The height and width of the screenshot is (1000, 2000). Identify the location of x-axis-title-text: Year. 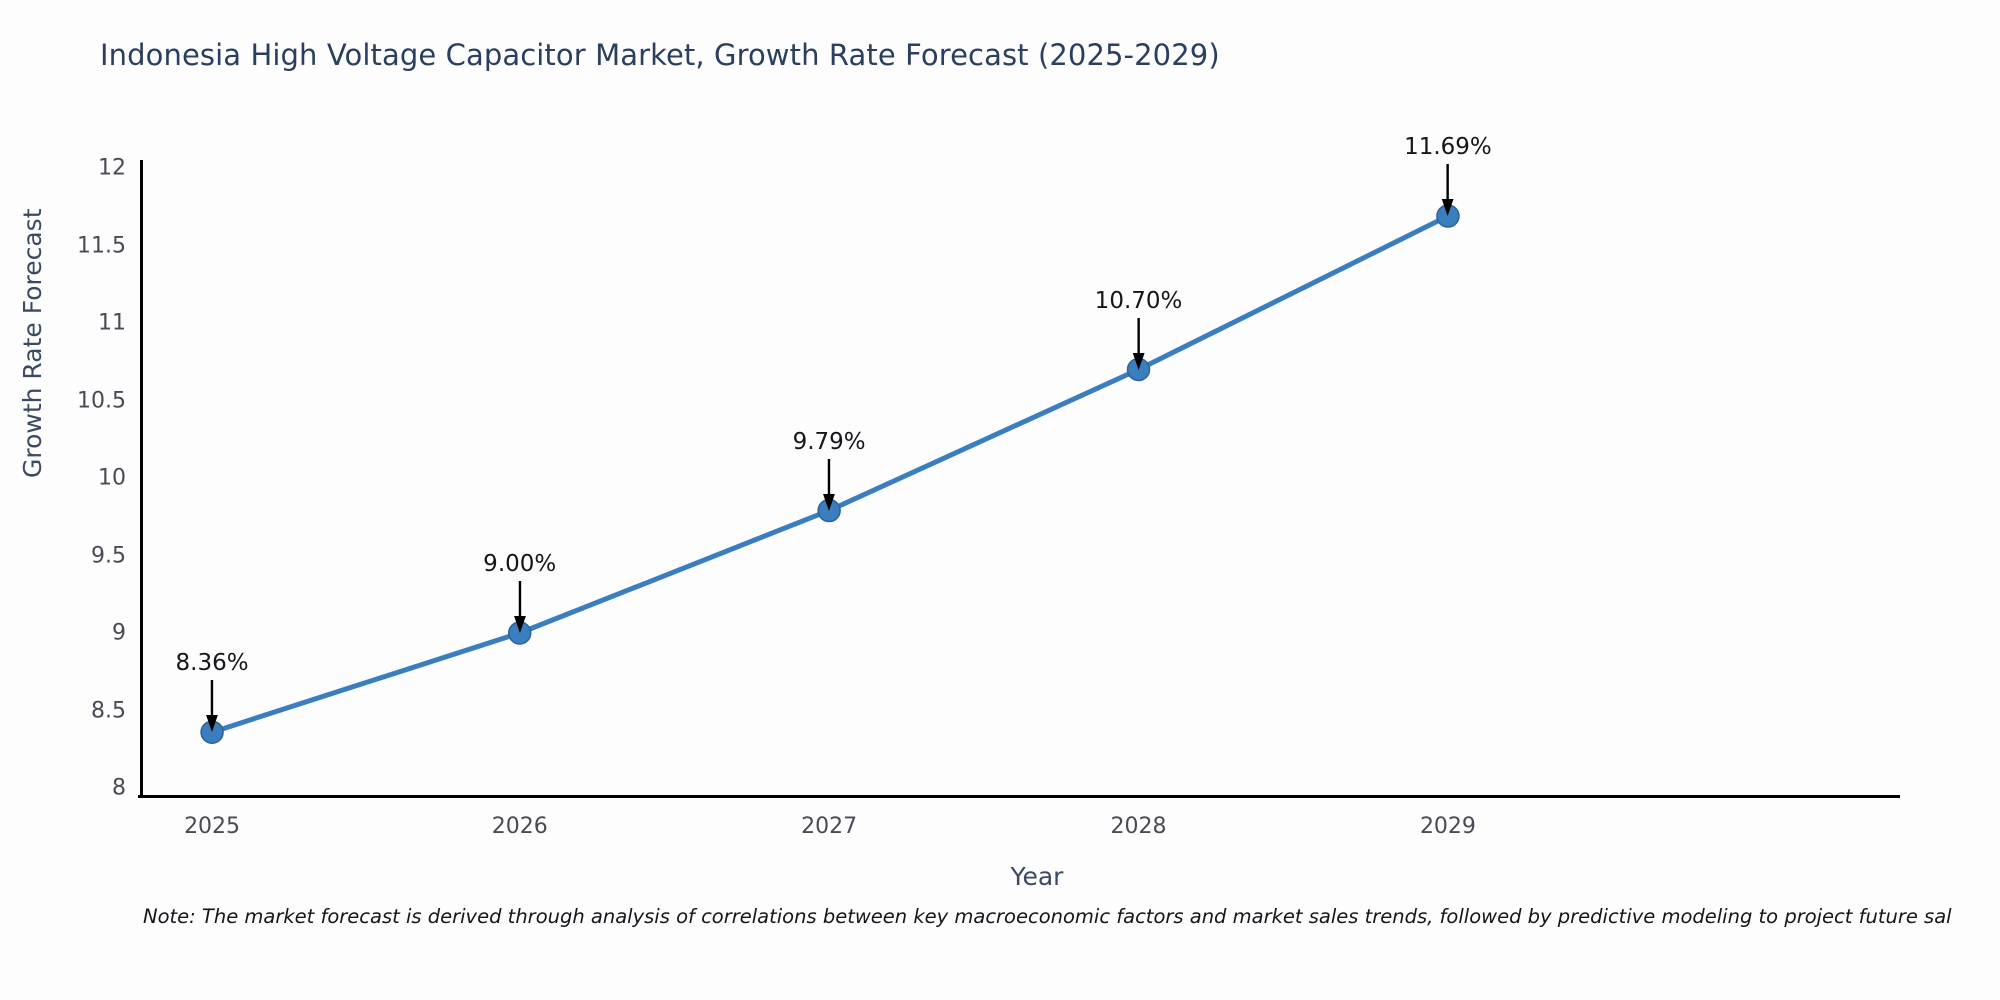
(1037, 876).